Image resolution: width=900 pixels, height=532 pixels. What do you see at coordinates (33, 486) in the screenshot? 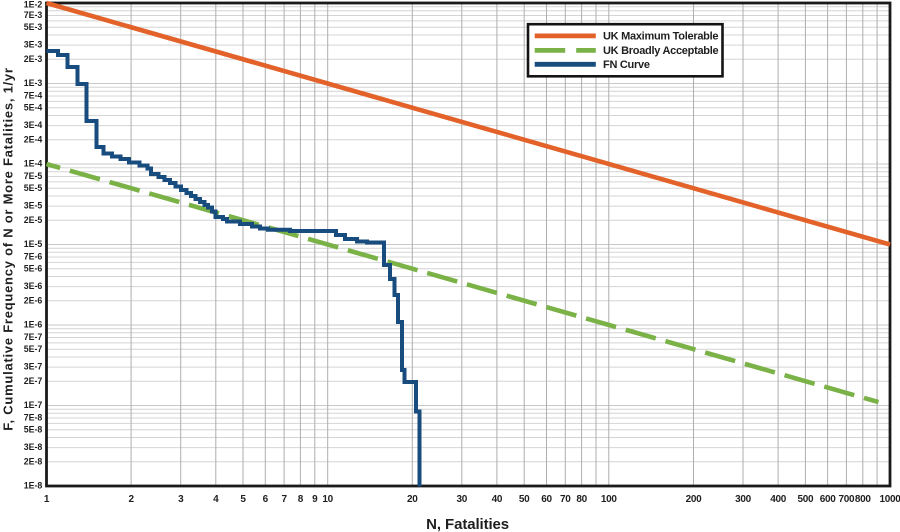
I see `svg-text: 1E-8` at bounding box center [33, 486].